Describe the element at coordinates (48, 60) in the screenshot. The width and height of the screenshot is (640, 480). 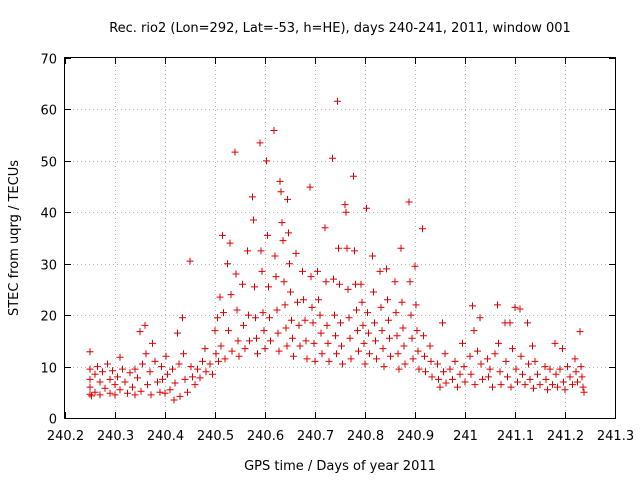
I see `y-tick-label: 70` at that location.